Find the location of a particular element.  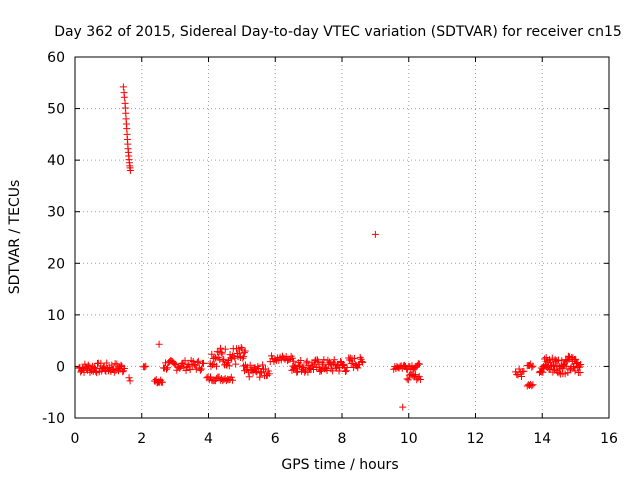

y-tick-label: -10 is located at coordinates (53, 419).